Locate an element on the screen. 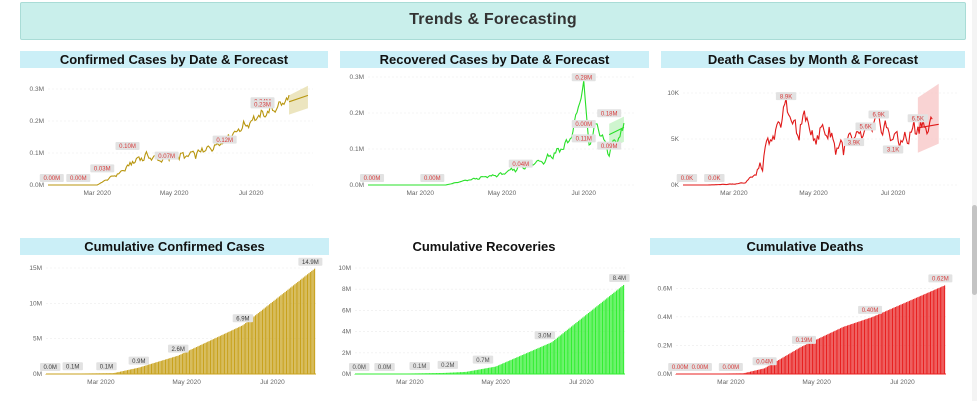  data-label: 0.0M is located at coordinates (50, 368).